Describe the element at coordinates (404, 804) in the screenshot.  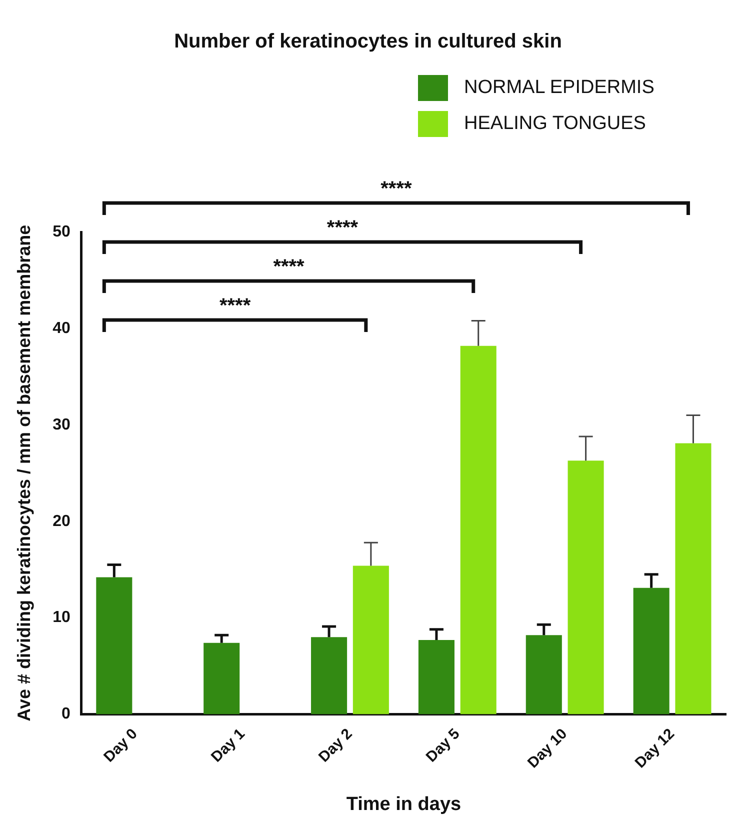
I see `x-axis-title: Time in days` at that location.